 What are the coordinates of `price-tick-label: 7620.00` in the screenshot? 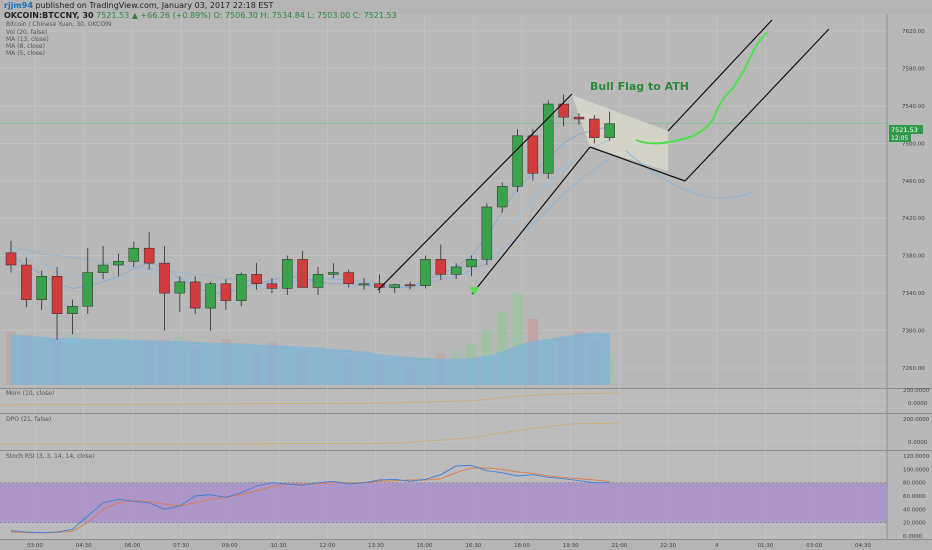 It's located at (913, 32).